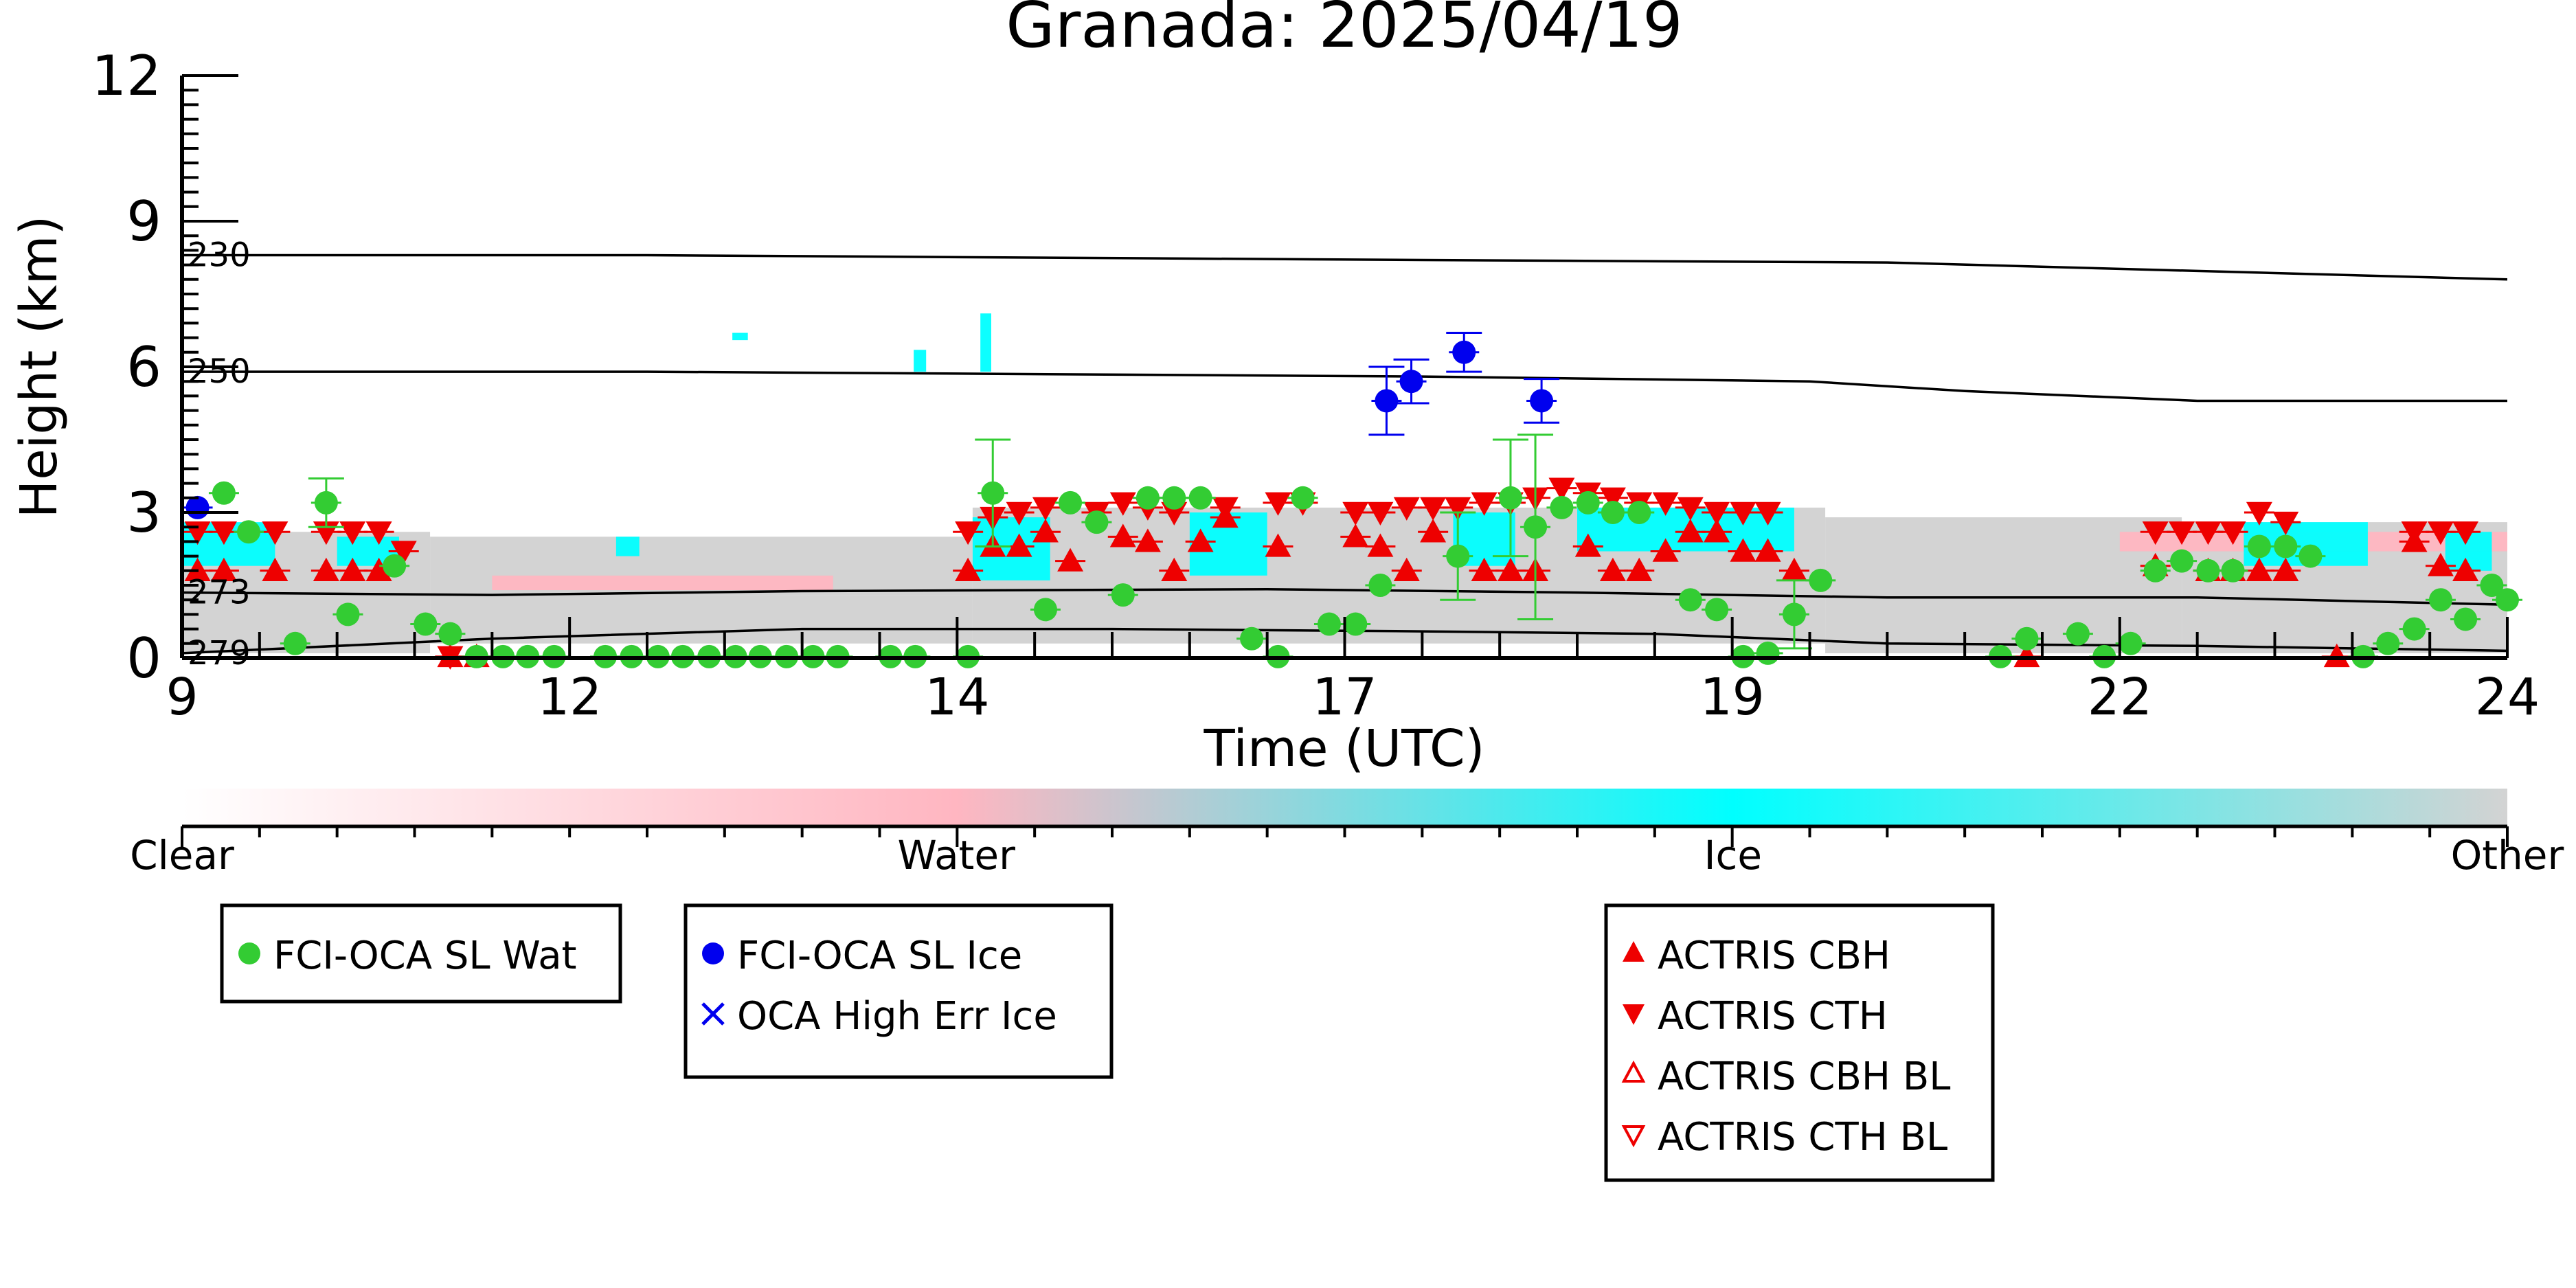 This screenshot has height=1288, width=2576. What do you see at coordinates (879, 956) in the screenshot?
I see `legend-label: FCI-OCA SL Ice` at bounding box center [879, 956].